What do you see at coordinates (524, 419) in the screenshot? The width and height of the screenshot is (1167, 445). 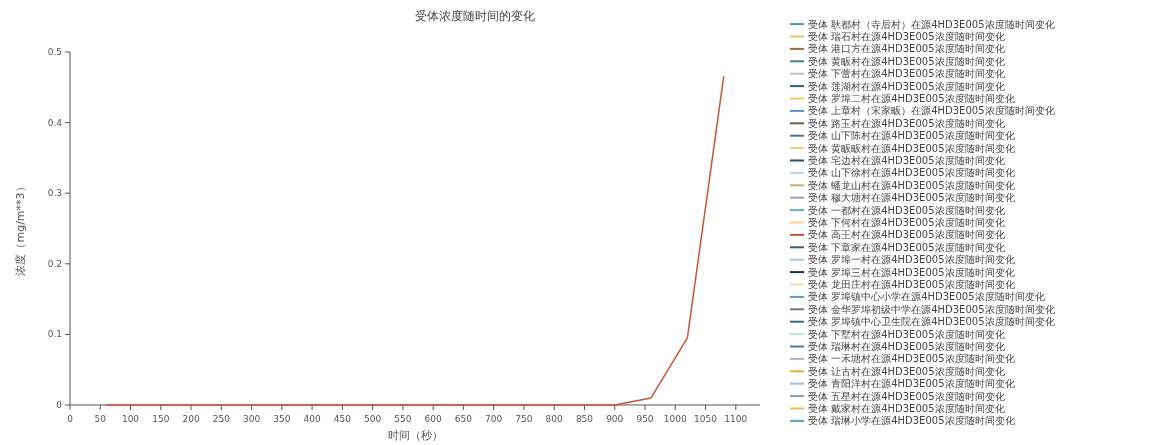 I see `x-tick-label: 750` at bounding box center [524, 419].